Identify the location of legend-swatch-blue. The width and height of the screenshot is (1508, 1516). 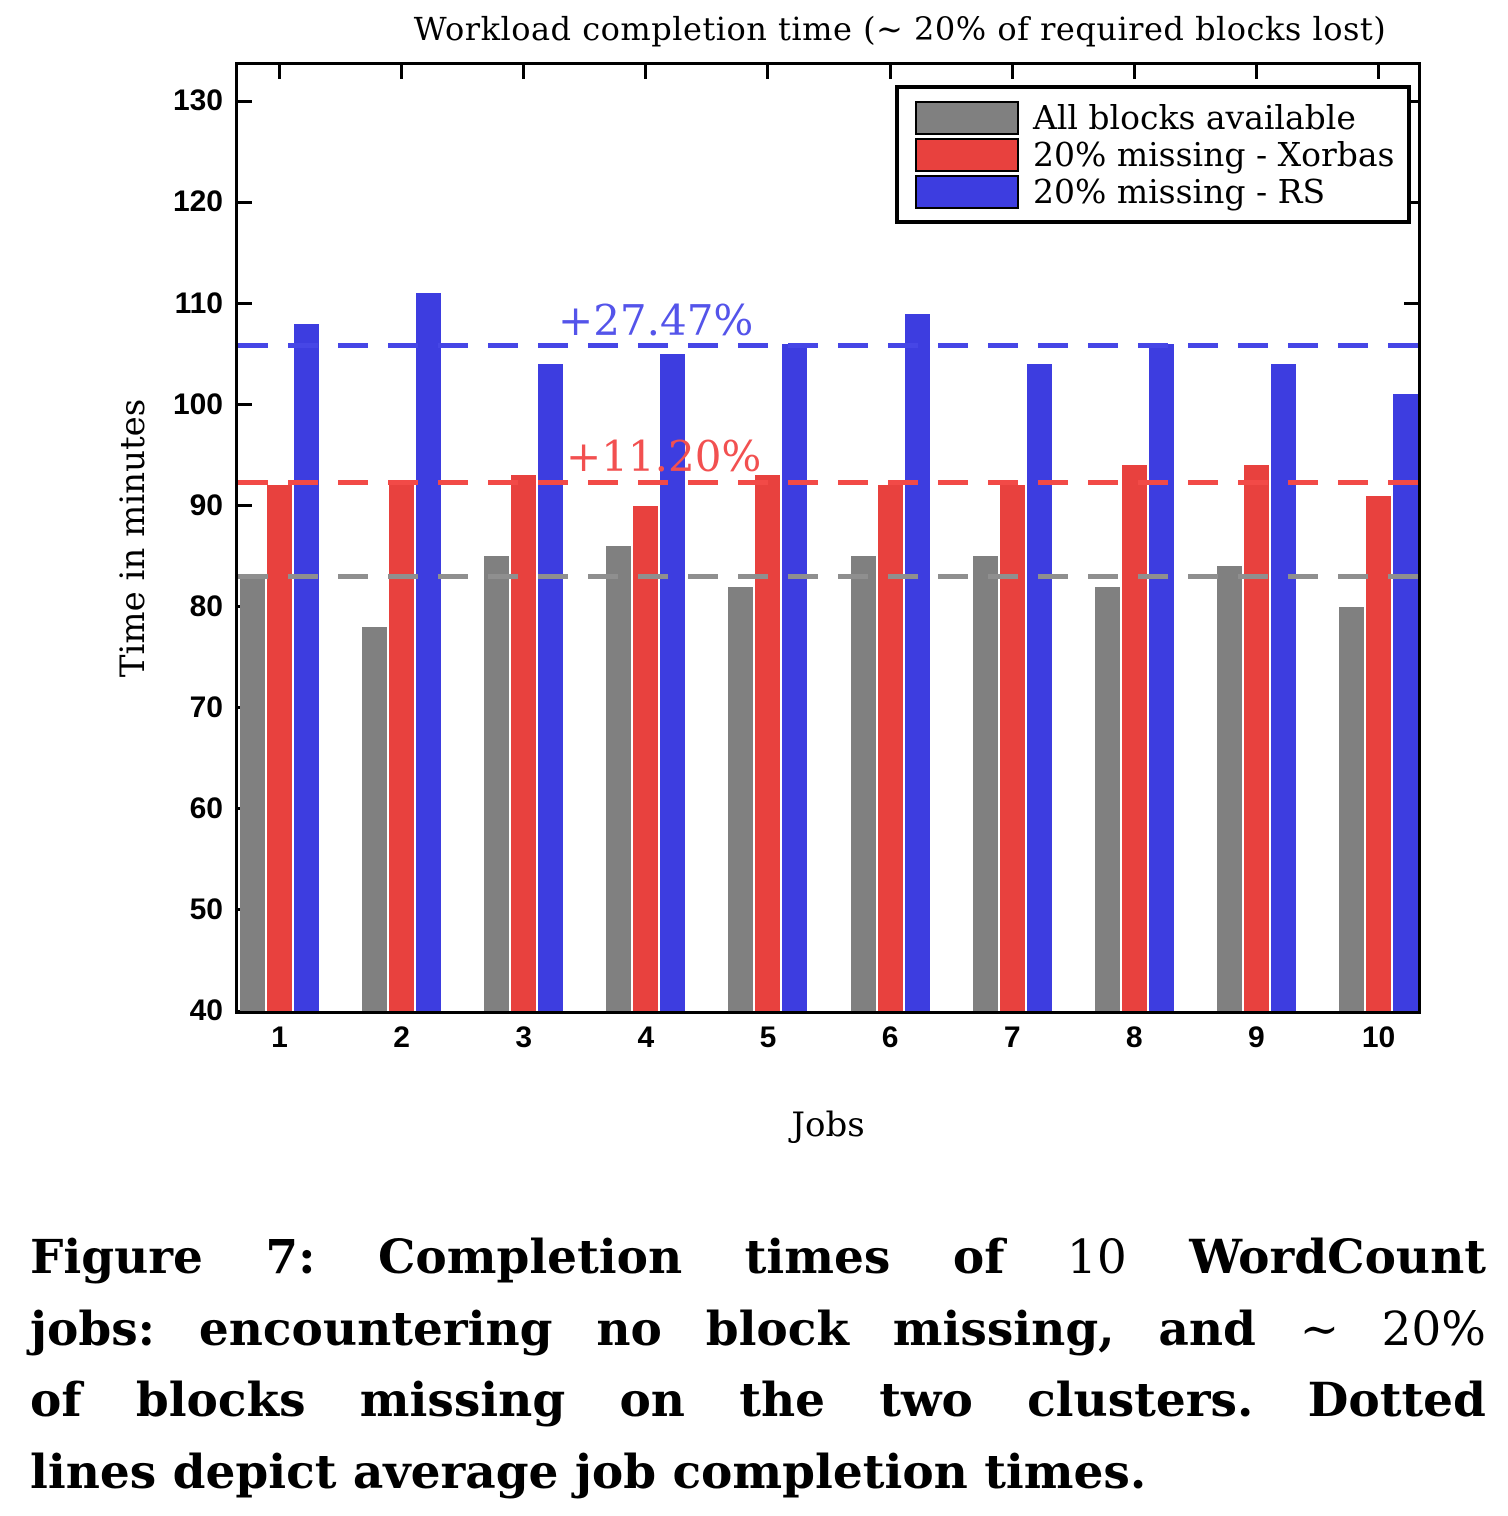
(967, 191).